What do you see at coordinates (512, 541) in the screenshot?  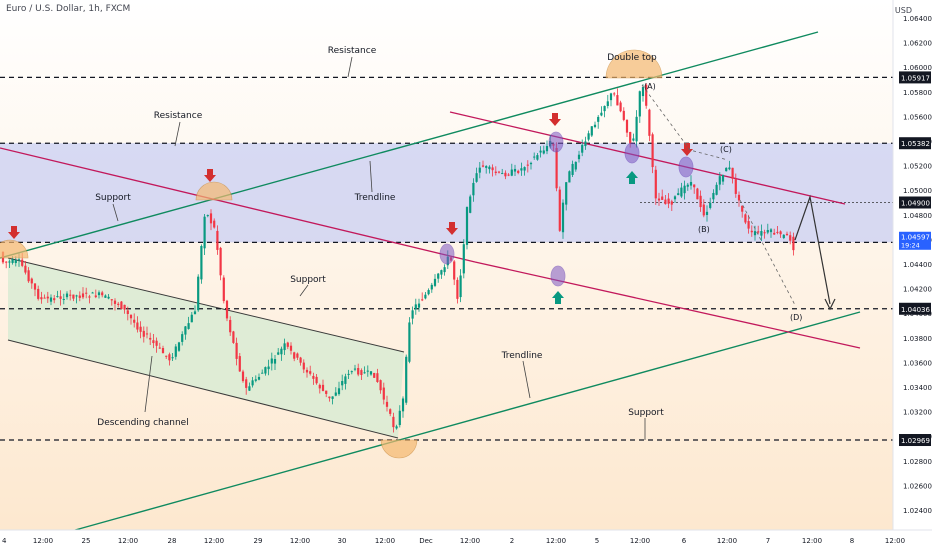 I see `time-tick-label: 2` at bounding box center [512, 541].